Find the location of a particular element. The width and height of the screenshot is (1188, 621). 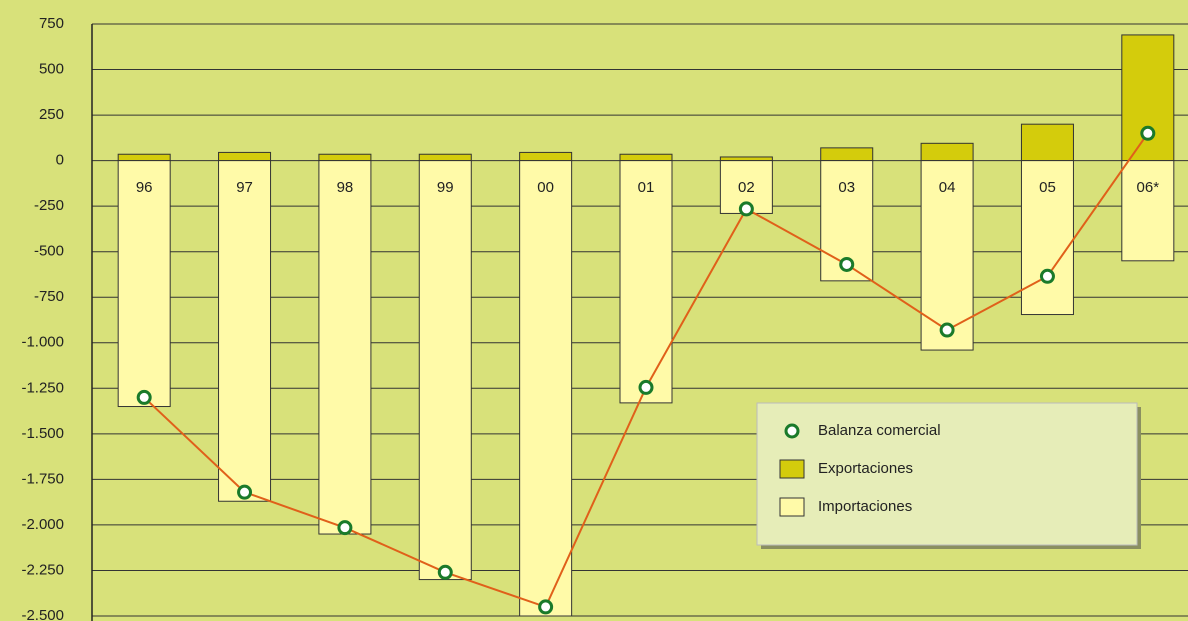

y-tick-label: -1.500 is located at coordinates (42, 433).